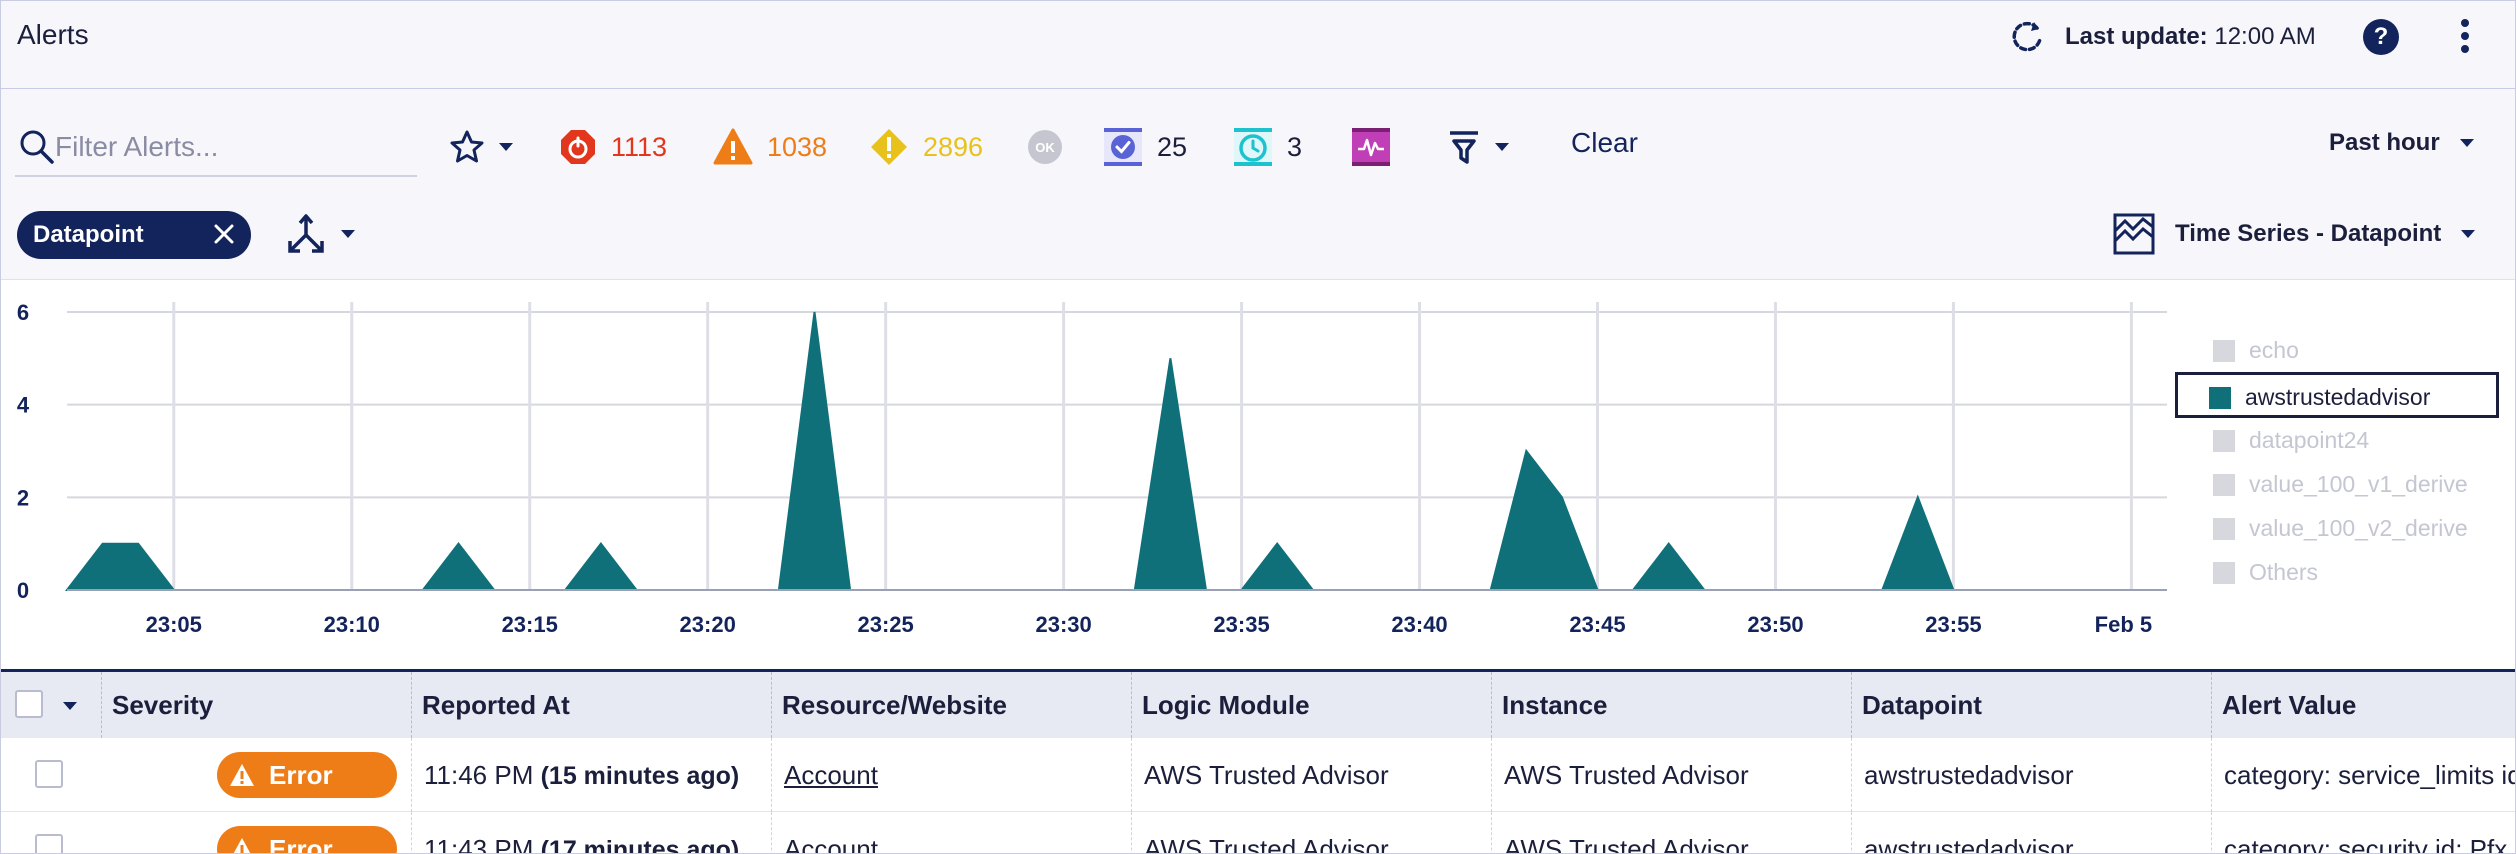 The image size is (2516, 854). I want to click on group-by-dropdown, so click(320, 234).